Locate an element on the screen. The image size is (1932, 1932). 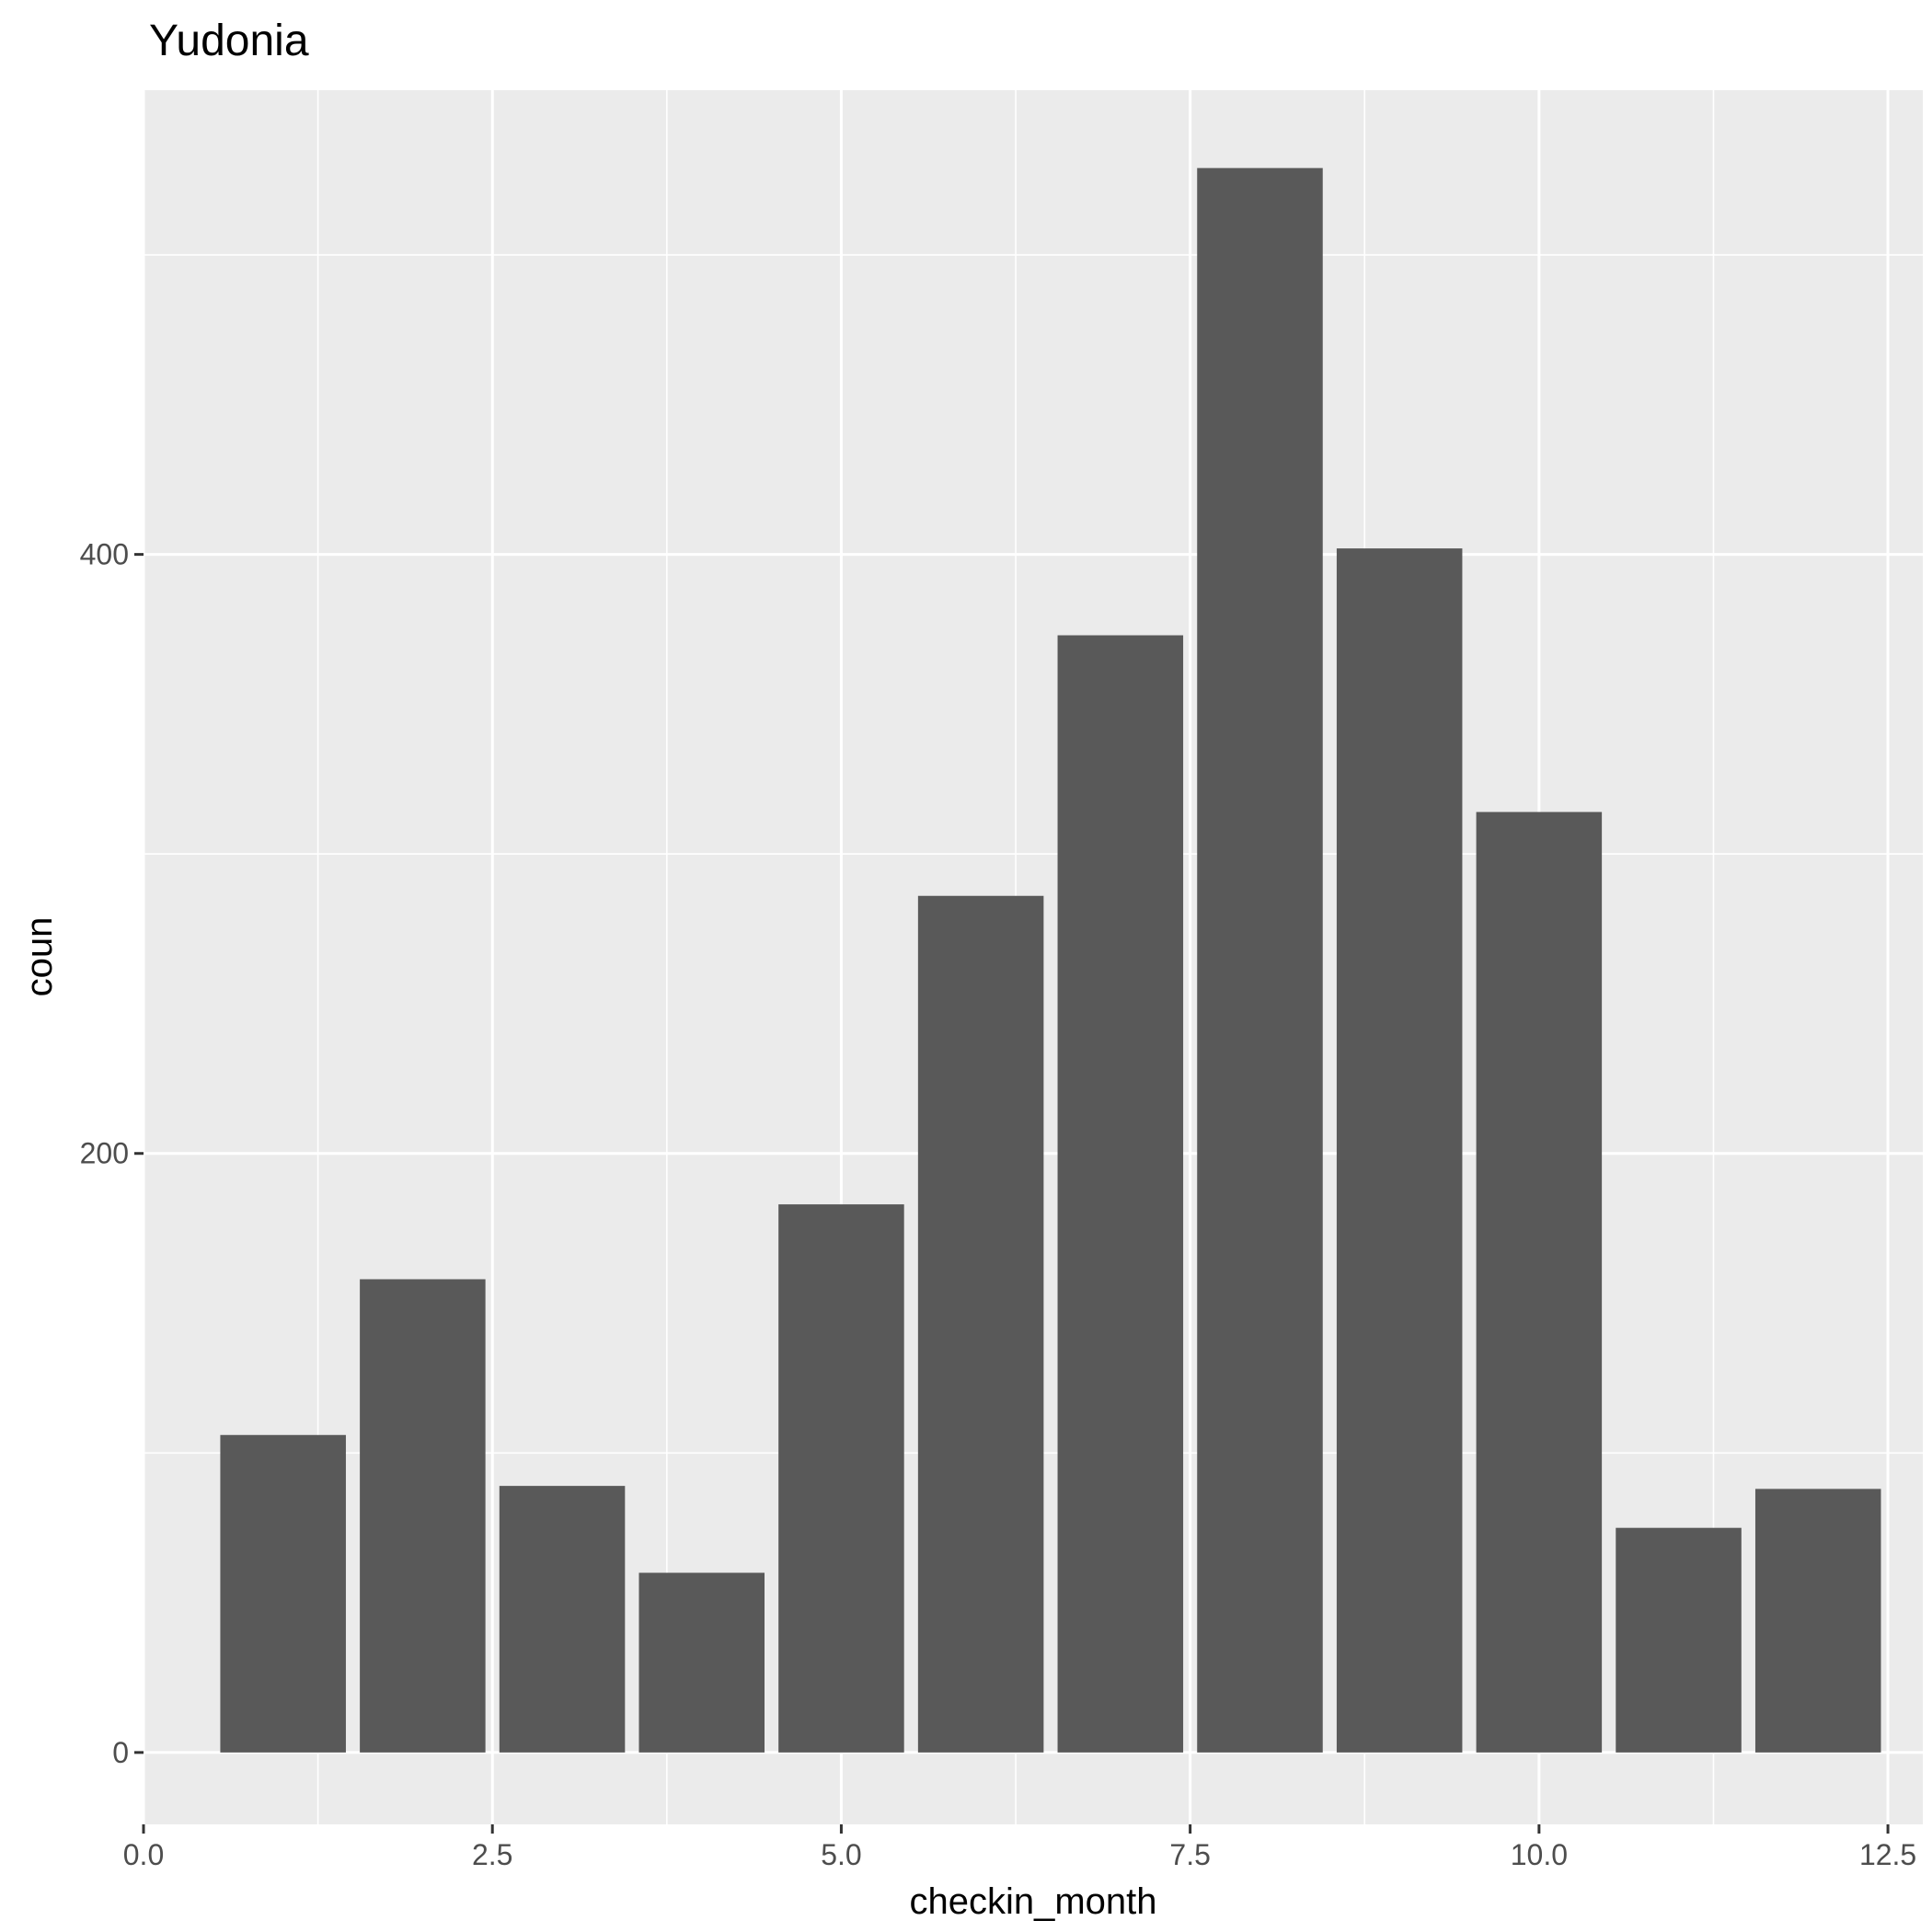
y-tick-label: 200 is located at coordinates (104, 1153).